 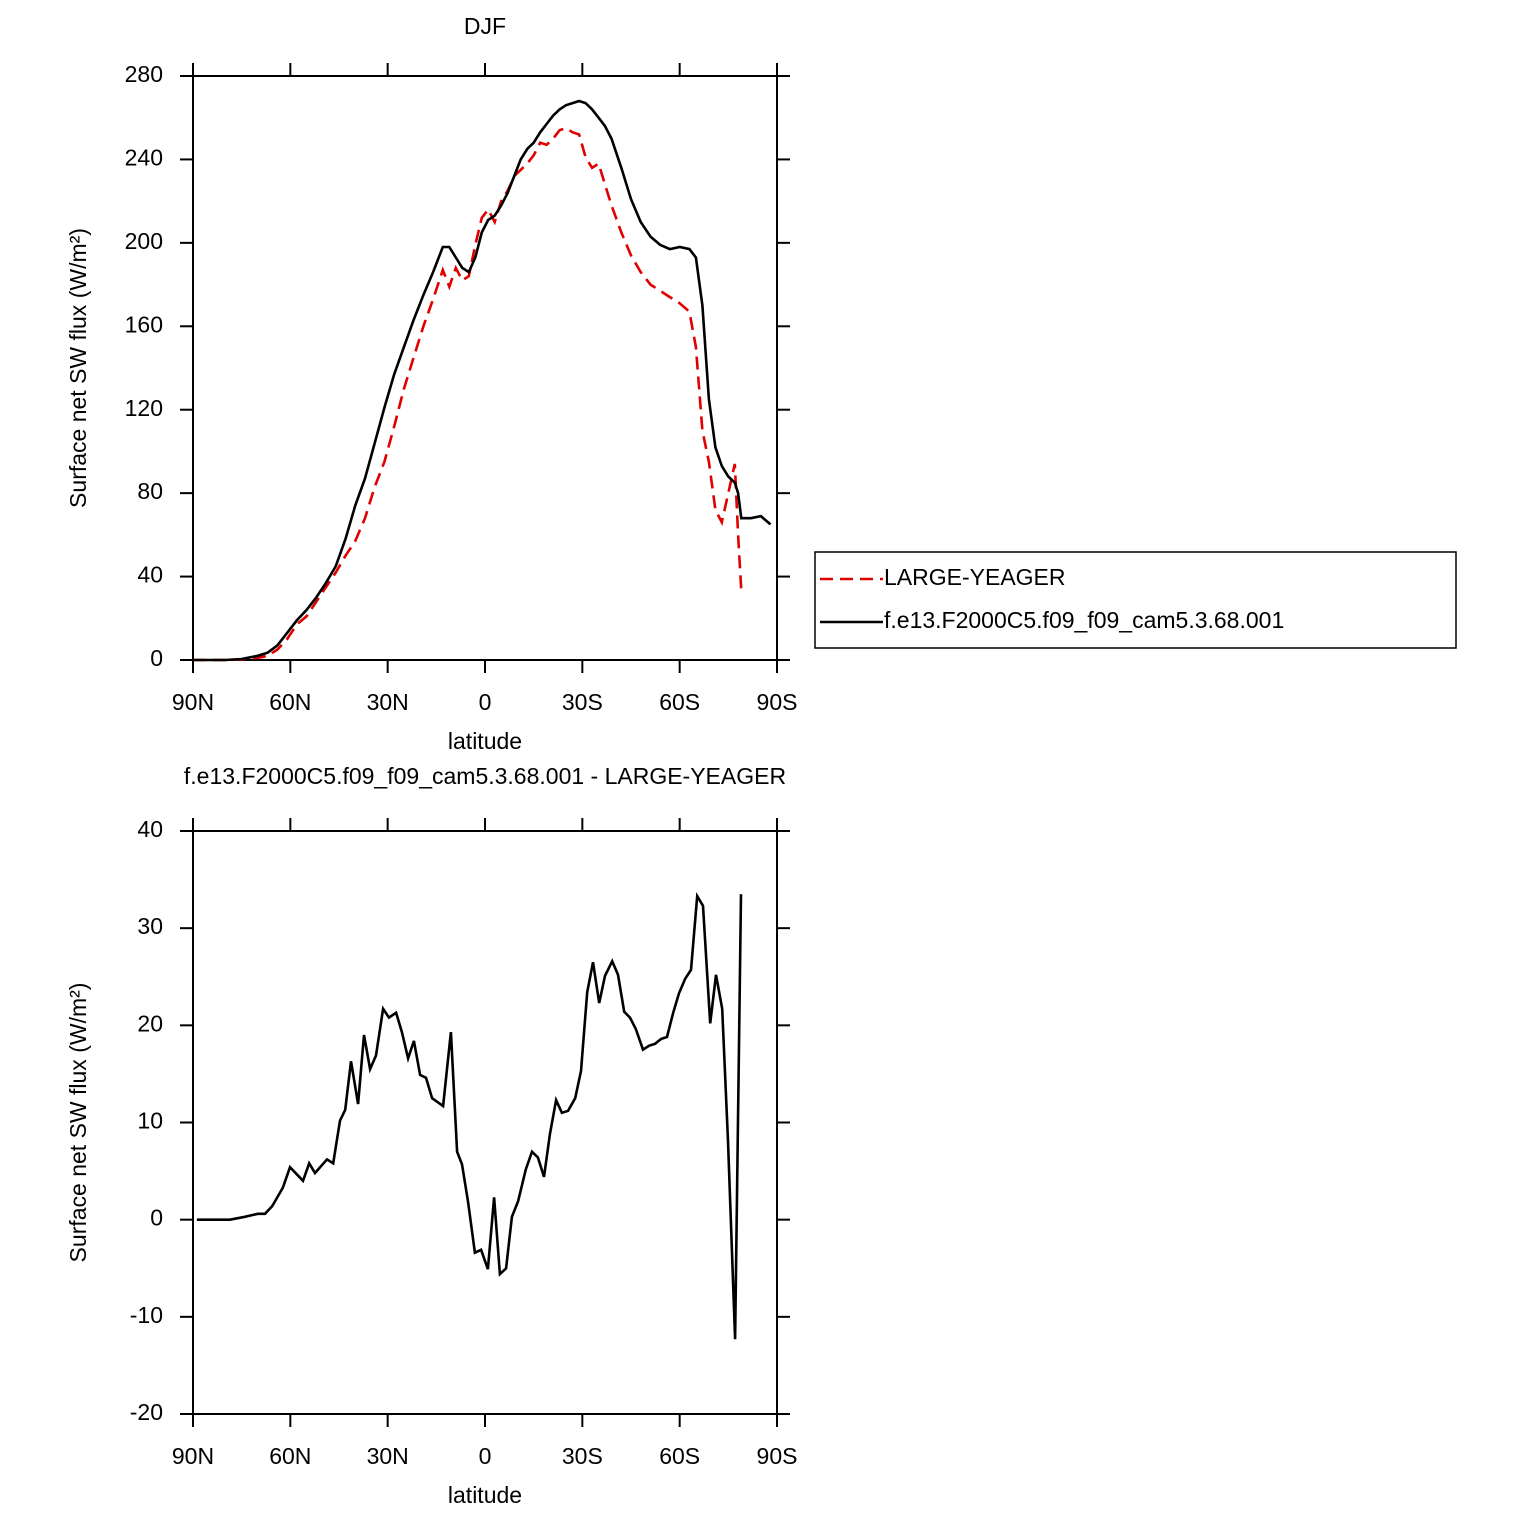 I want to click on y-tick-label: -10, so click(x=146, y=1315).